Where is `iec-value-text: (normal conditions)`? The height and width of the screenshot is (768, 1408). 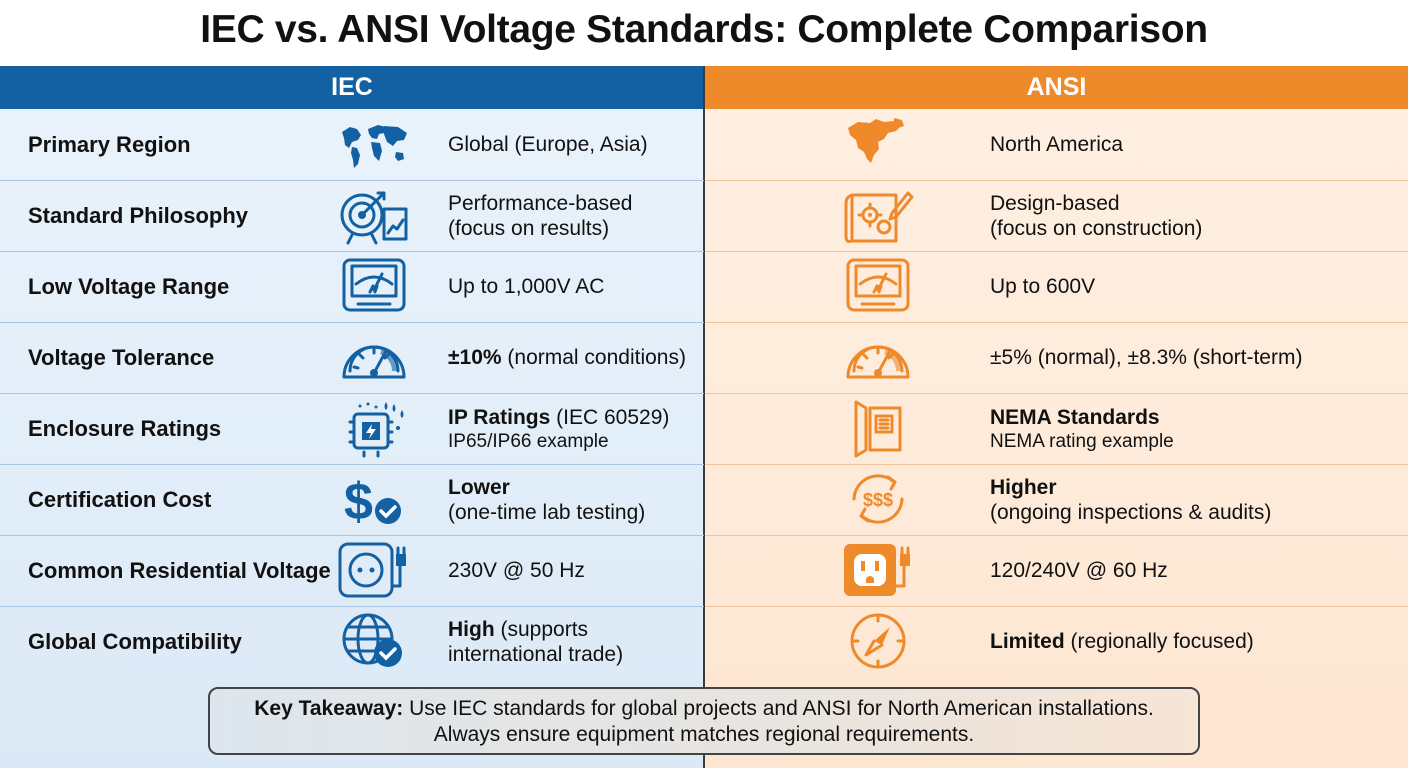
iec-value-text: (normal conditions) is located at coordinates (593, 357).